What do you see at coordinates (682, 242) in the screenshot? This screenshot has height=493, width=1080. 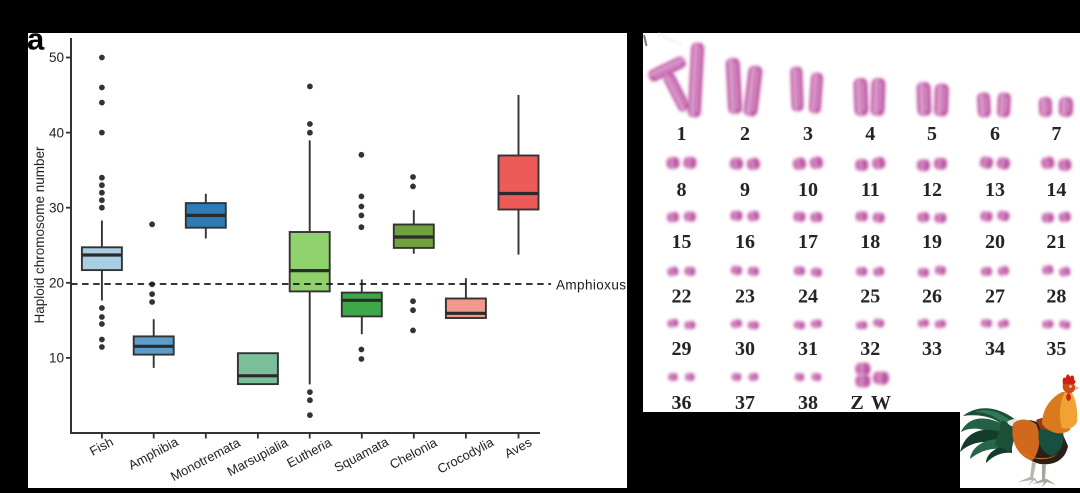 I see `svg-text: 15` at bounding box center [682, 242].